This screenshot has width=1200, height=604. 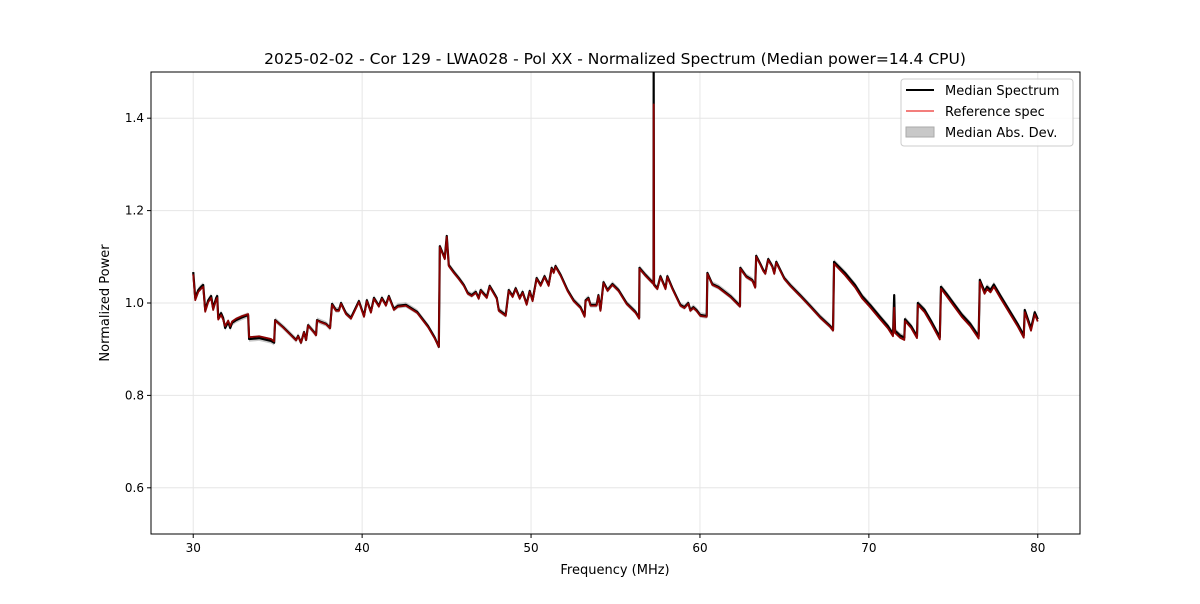 I want to click on legend-mad-swatch, so click(x=920, y=132).